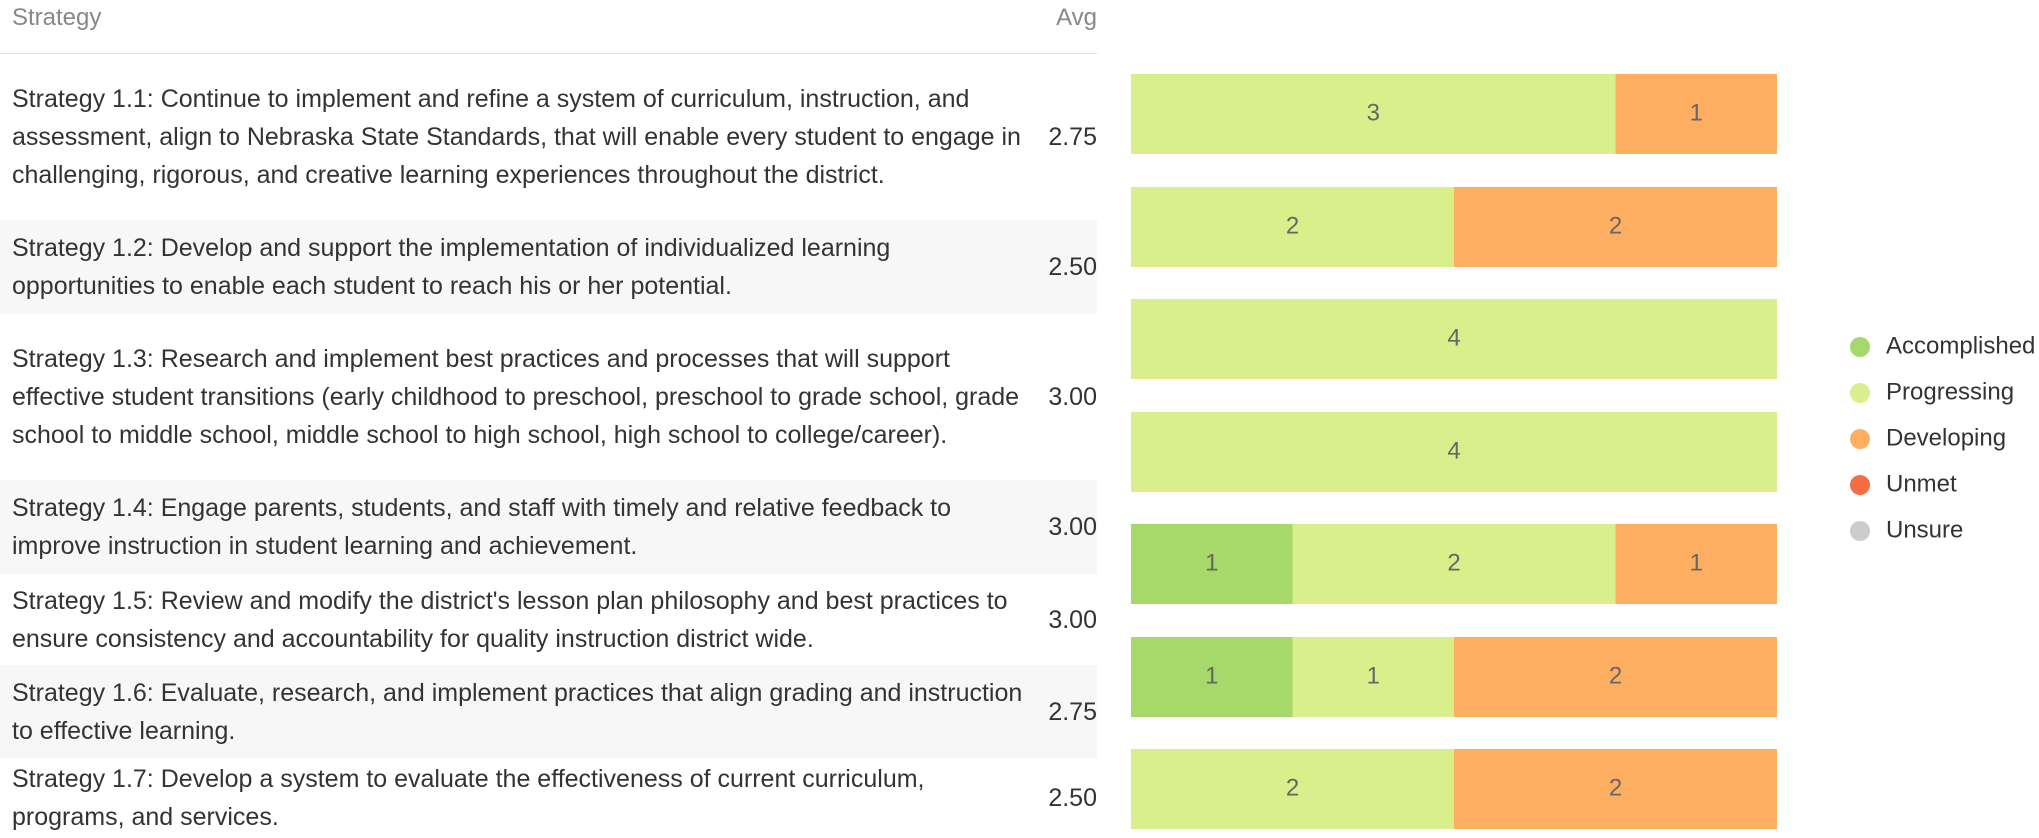 This screenshot has height=838, width=2039. I want to click on data-label: 3, so click(1373, 112).